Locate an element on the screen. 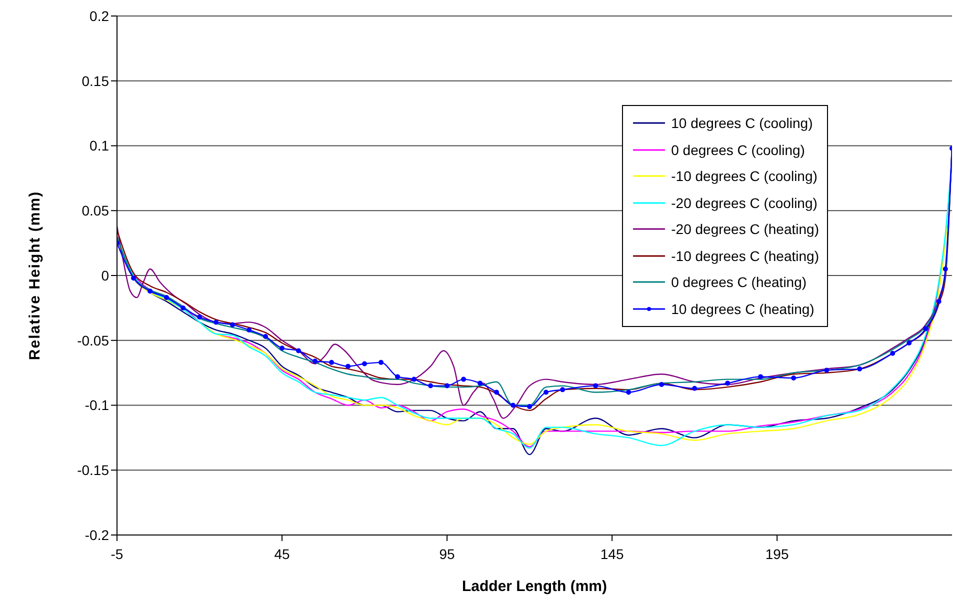 The width and height of the screenshot is (953, 615). y-tick-label: -0.05 is located at coordinates (93, 340).